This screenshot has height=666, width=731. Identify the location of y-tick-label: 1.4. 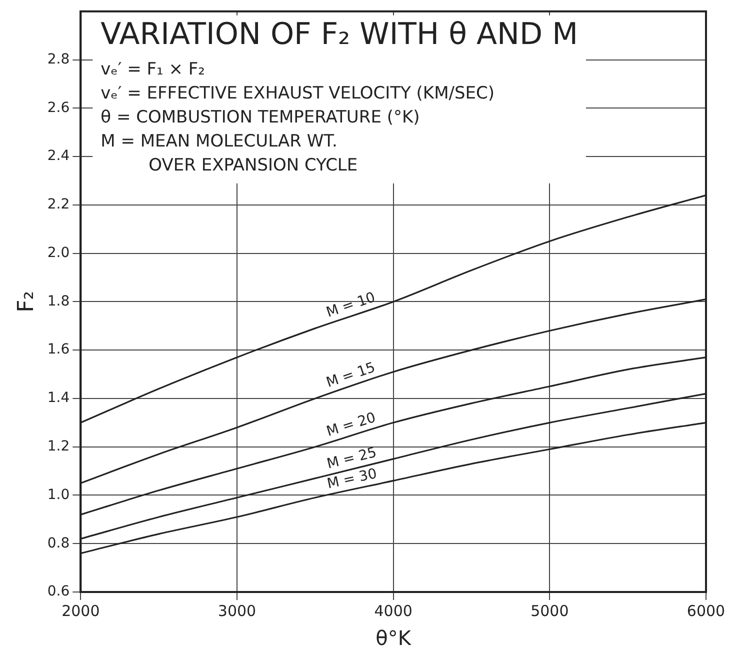
(58, 398).